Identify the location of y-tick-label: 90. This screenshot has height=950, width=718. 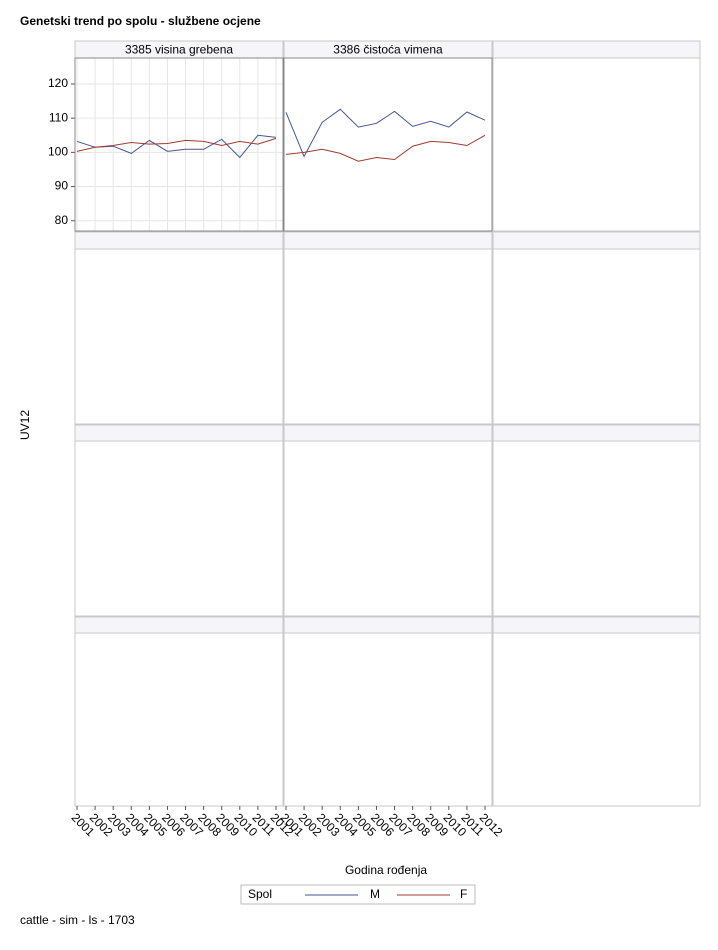
(62, 186).